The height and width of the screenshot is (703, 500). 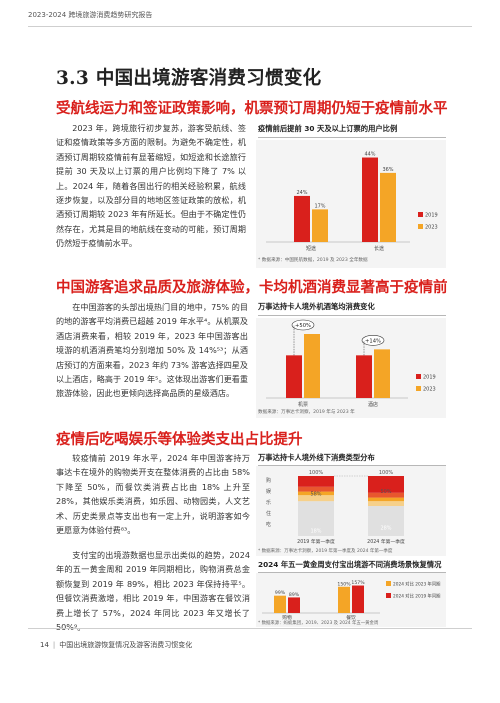 What do you see at coordinates (318, 622) in the screenshot?
I see `chart4-source: * 数据来源：蚂蚁集团，2019、2023 及 2024 年五一黄金周` at bounding box center [318, 622].